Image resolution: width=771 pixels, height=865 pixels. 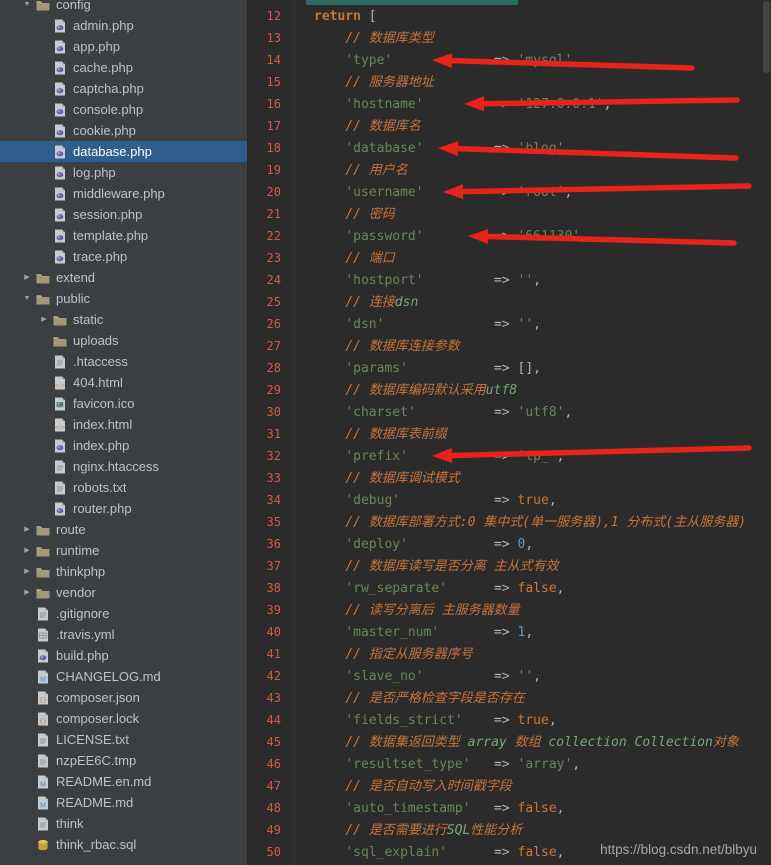 I want to click on editor-scrollbar, so click(x=766, y=432).